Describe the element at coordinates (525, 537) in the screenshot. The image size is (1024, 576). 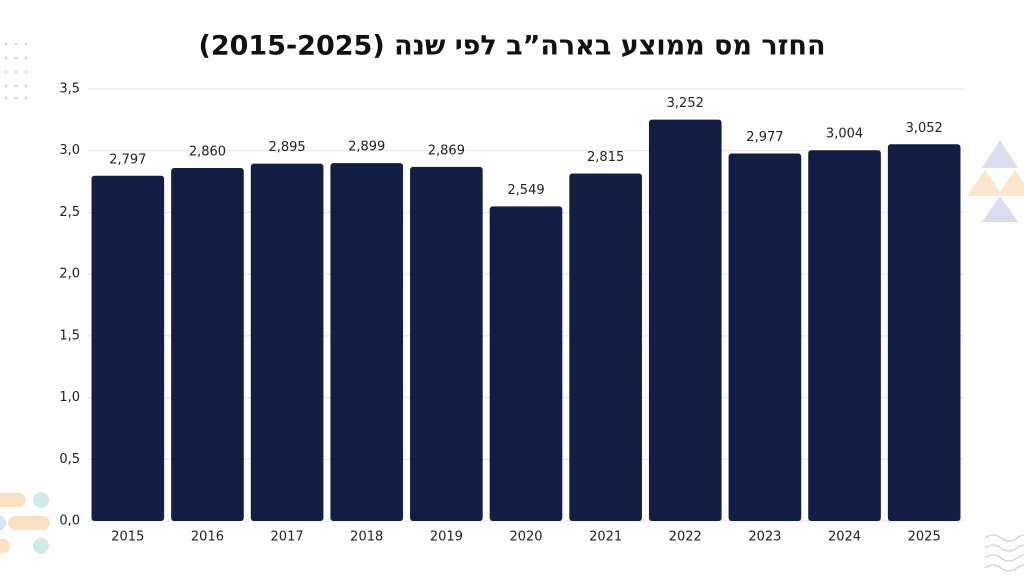
I see `x-tick-label: 2020` at that location.